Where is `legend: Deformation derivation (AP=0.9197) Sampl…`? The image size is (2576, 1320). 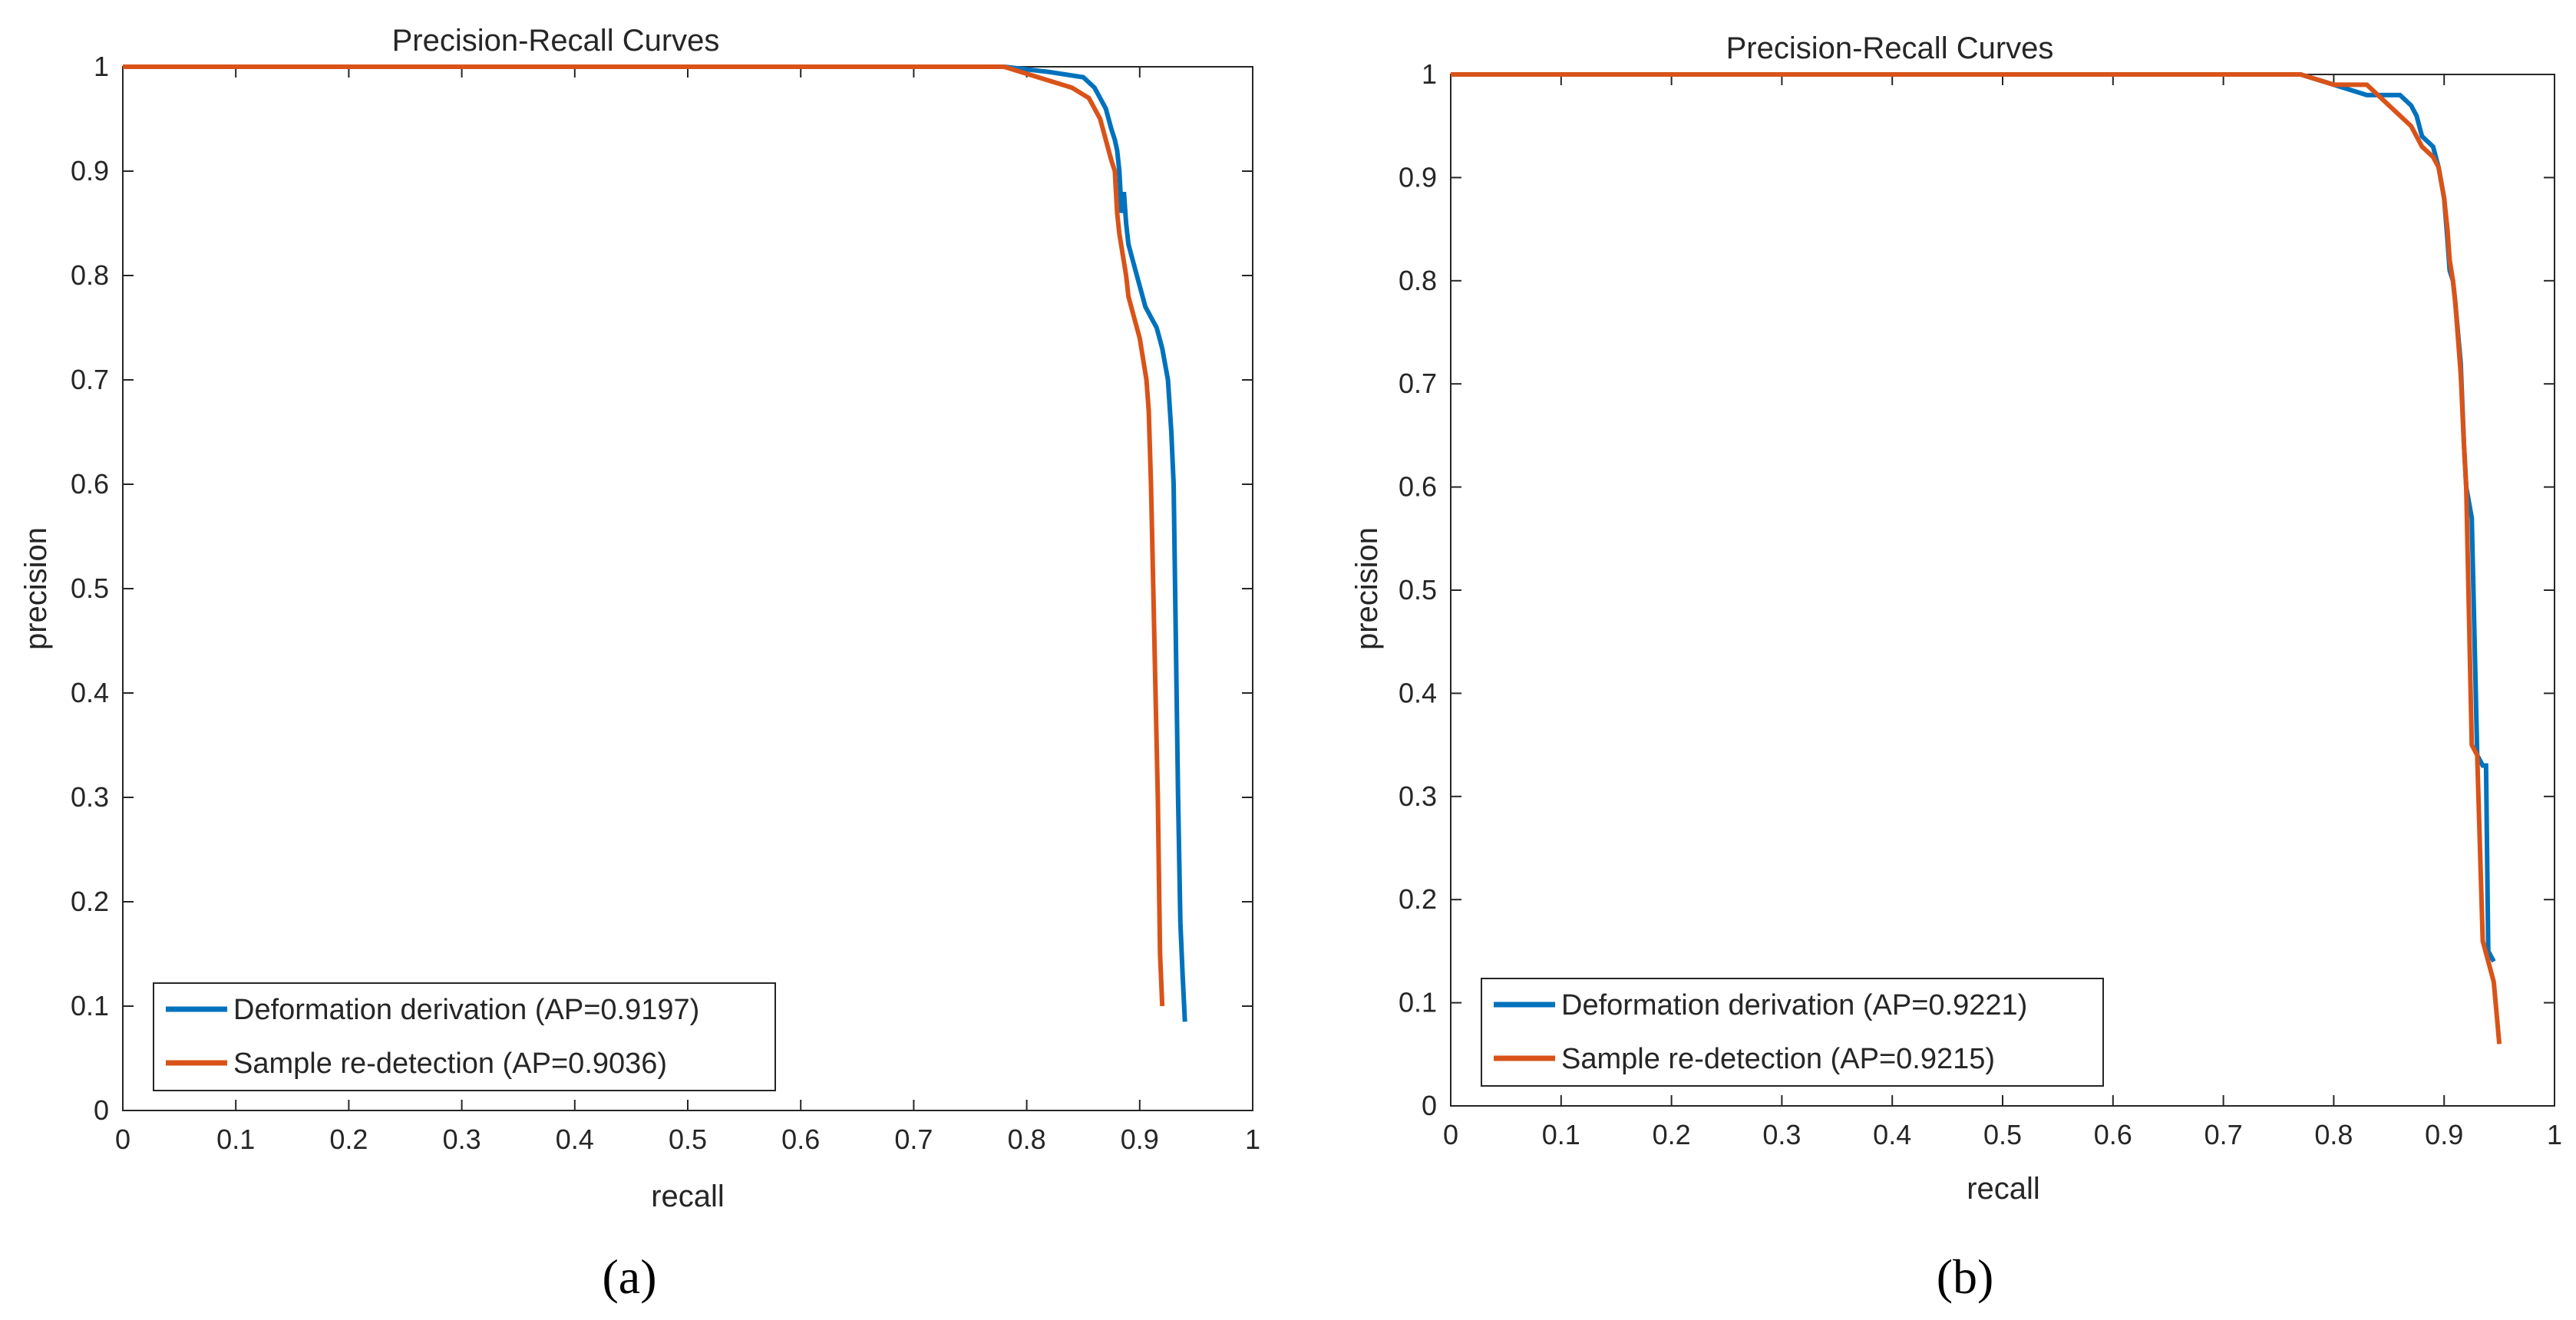 legend: Deformation derivation (AP=0.9197) Sampl… is located at coordinates (464, 1036).